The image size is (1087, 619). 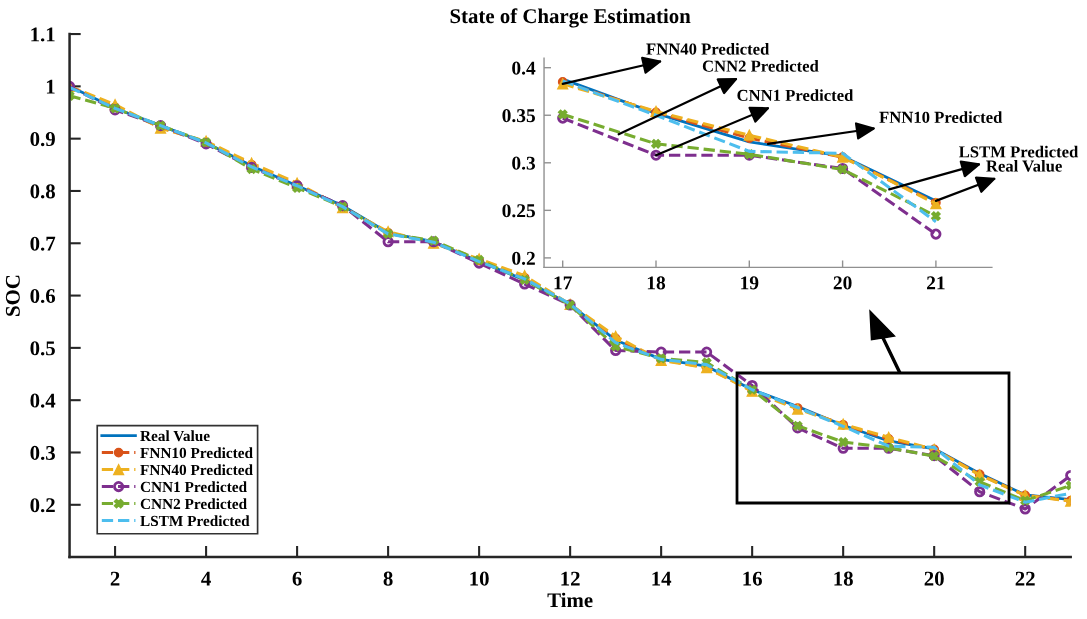 What do you see at coordinates (12, 295) in the screenshot?
I see `y-axis-title: SOC` at bounding box center [12, 295].